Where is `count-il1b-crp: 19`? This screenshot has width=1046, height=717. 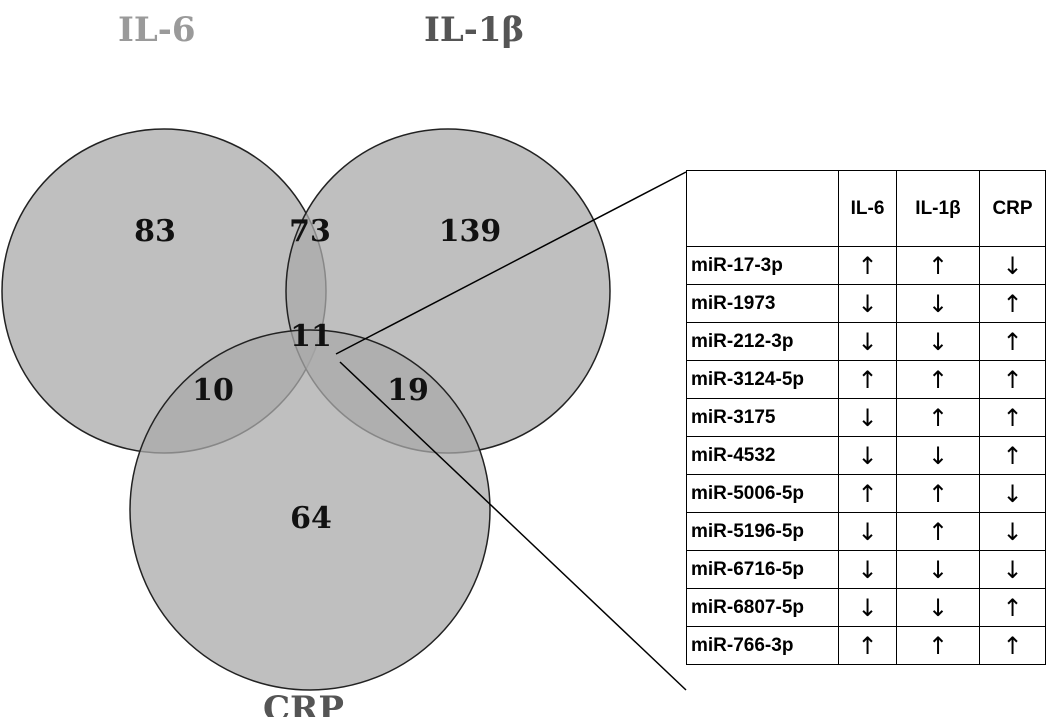
count-il1b-crp: 19 is located at coordinates (408, 390).